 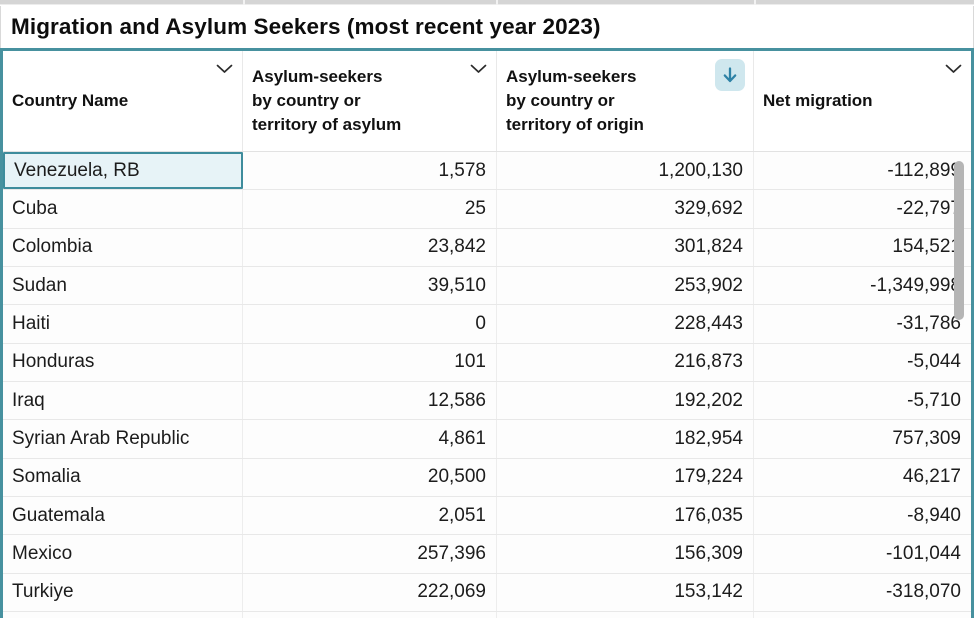 What do you see at coordinates (123, 285) in the screenshot?
I see `cell-country-name: Sudan` at bounding box center [123, 285].